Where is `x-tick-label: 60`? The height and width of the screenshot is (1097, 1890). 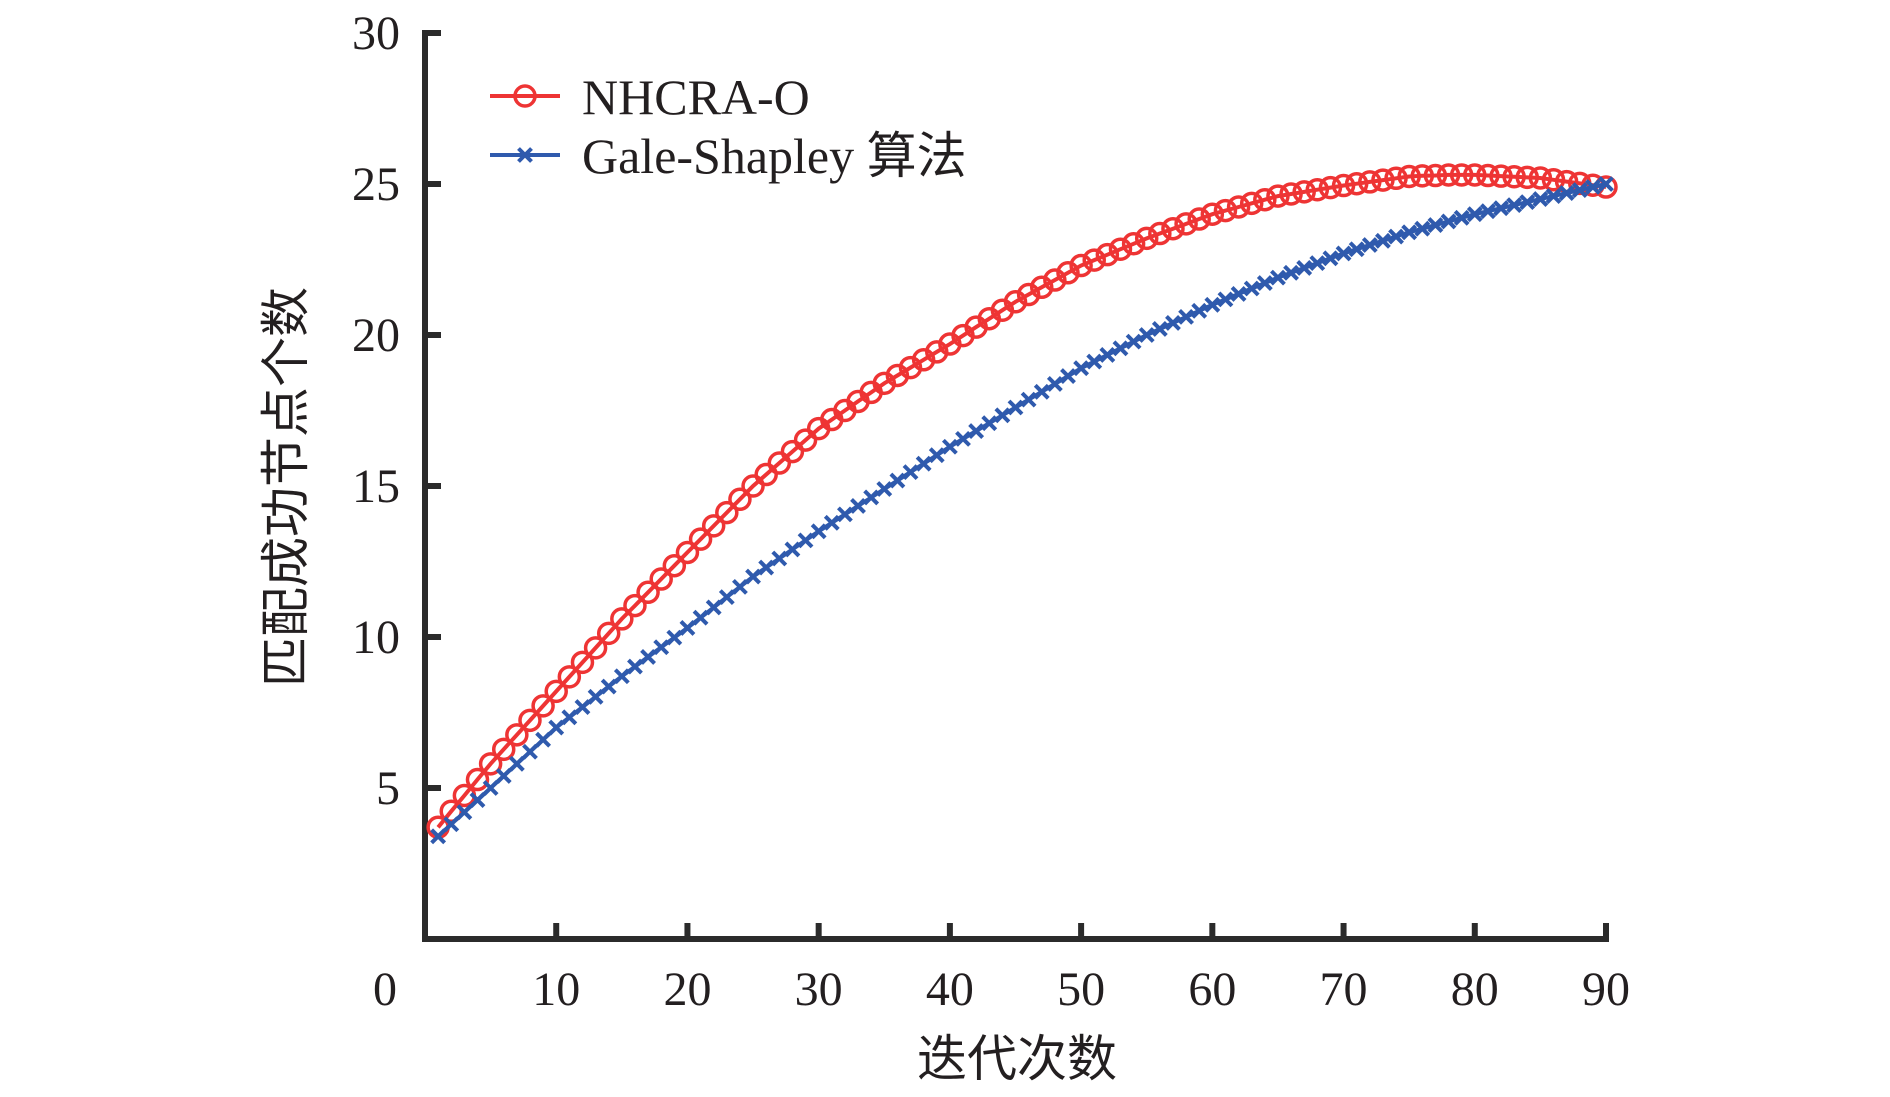 x-tick-label: 60 is located at coordinates (1212, 989).